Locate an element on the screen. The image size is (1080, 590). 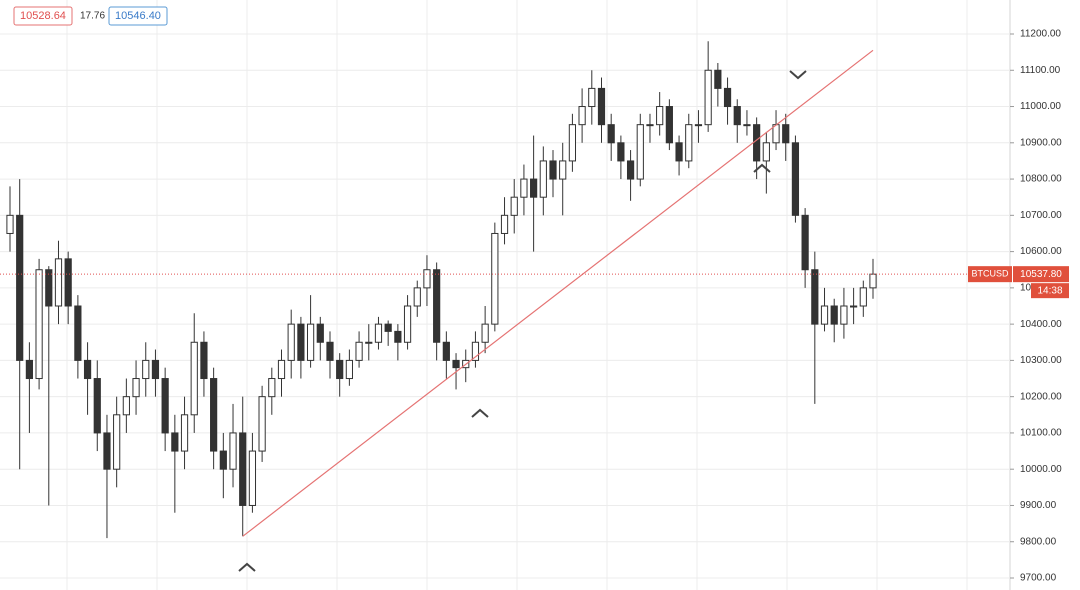
y-tick-label: 9800.00 is located at coordinates (1038, 541).